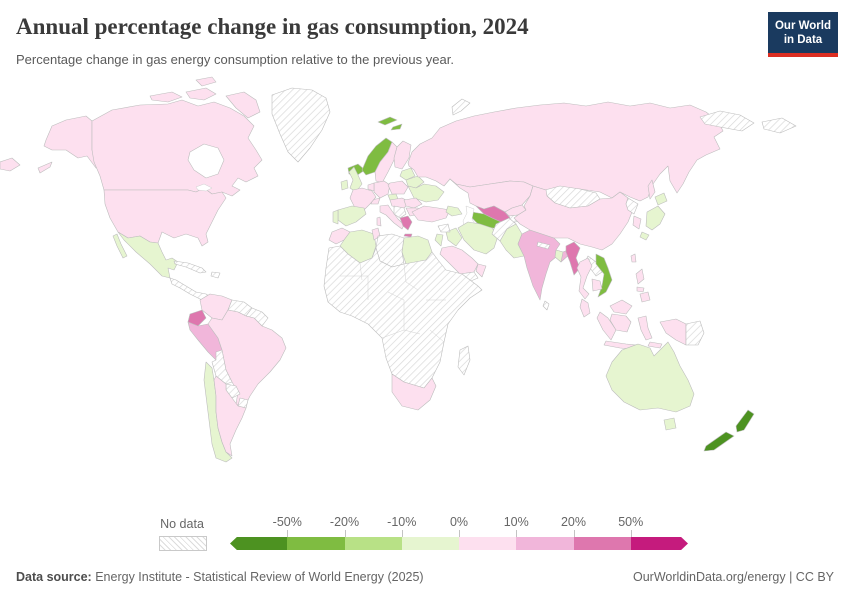 The image size is (850, 600). What do you see at coordinates (10, 164) in the screenshot?
I see `country-russia-chukotka-wrap` at bounding box center [10, 164].